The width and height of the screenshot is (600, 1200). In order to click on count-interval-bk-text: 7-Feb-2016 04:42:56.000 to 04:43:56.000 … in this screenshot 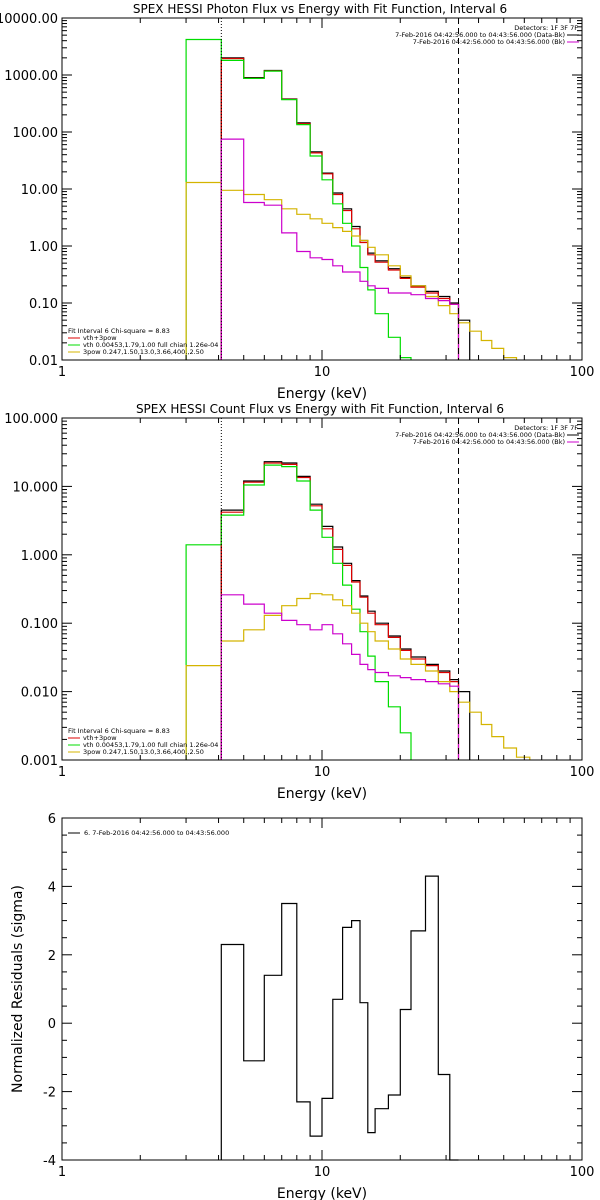, I will do `click(489, 442)`.